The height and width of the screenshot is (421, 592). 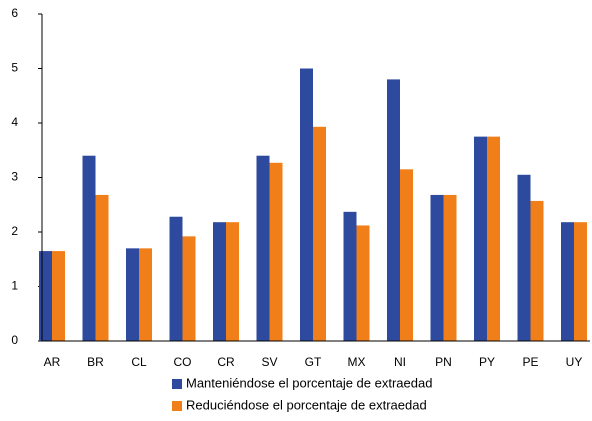 I want to click on x-tick-label: PY, so click(x=487, y=362).